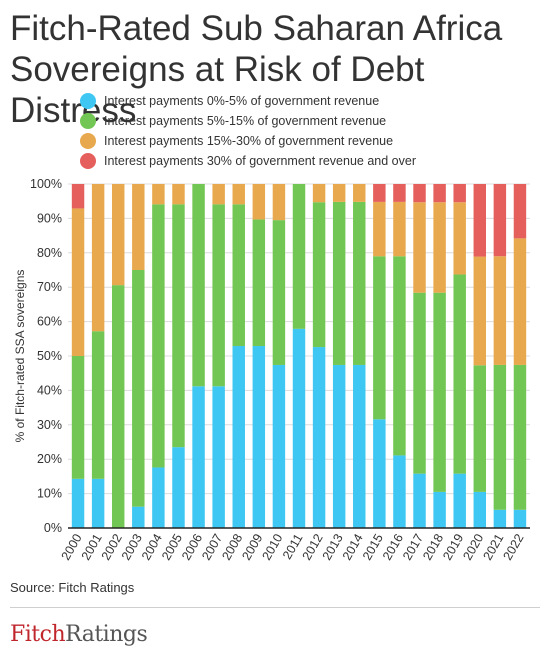  I want to click on x-tick-label: 2018, so click(433, 546).